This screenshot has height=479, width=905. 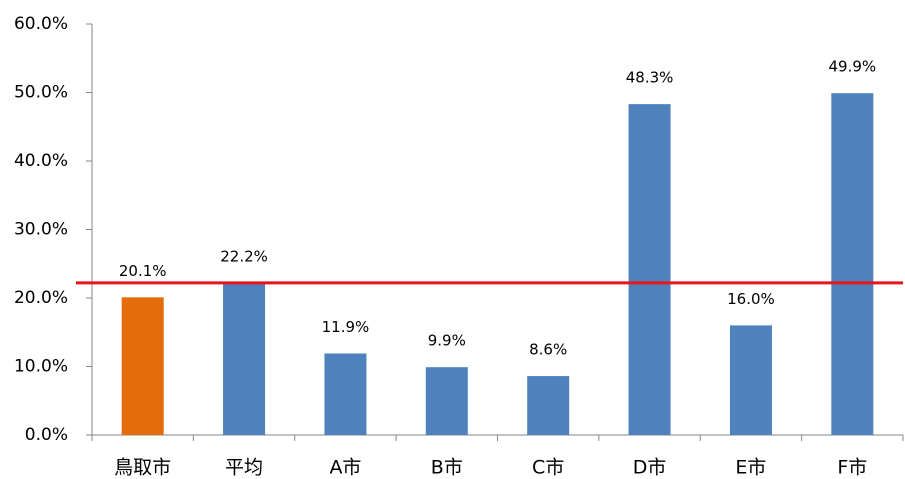 I want to click on x-tick-label: 鳥取市, so click(x=142, y=468).